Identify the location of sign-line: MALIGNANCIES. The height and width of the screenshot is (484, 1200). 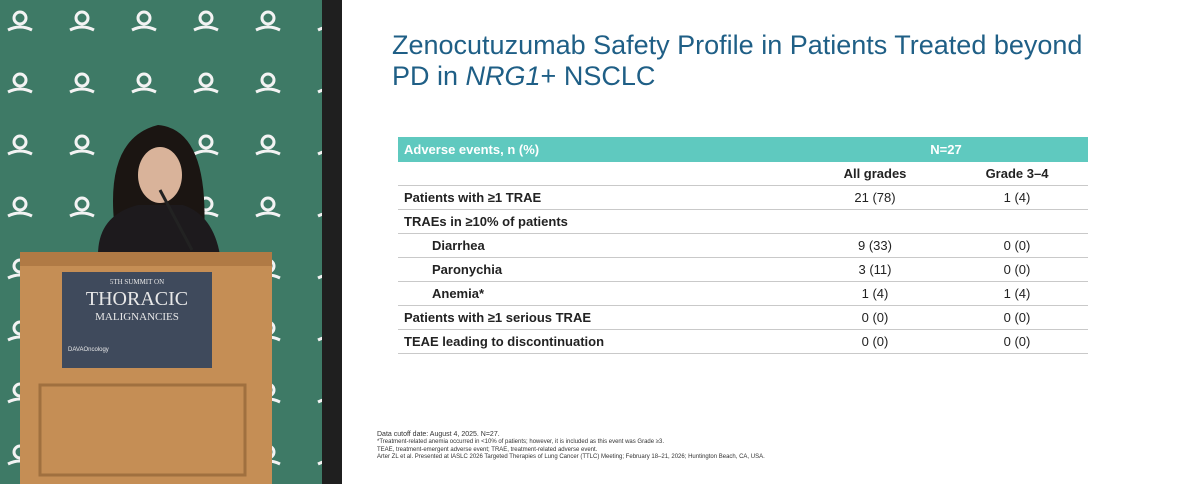
(137, 317).